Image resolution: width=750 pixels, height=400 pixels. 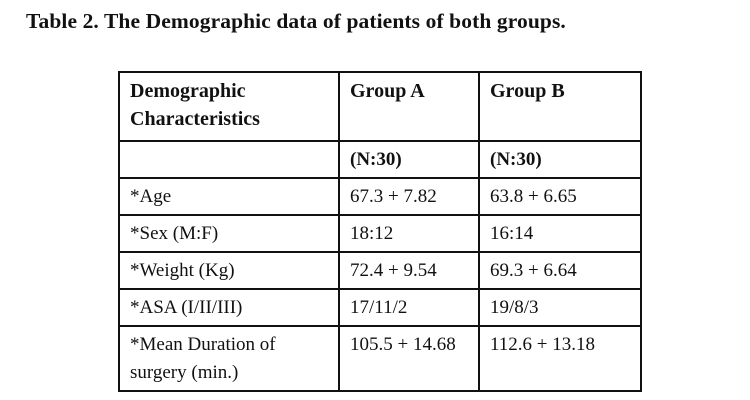 What do you see at coordinates (409, 196) in the screenshot?
I see `cell-group-a-age: 67.3 + 7.82` at bounding box center [409, 196].